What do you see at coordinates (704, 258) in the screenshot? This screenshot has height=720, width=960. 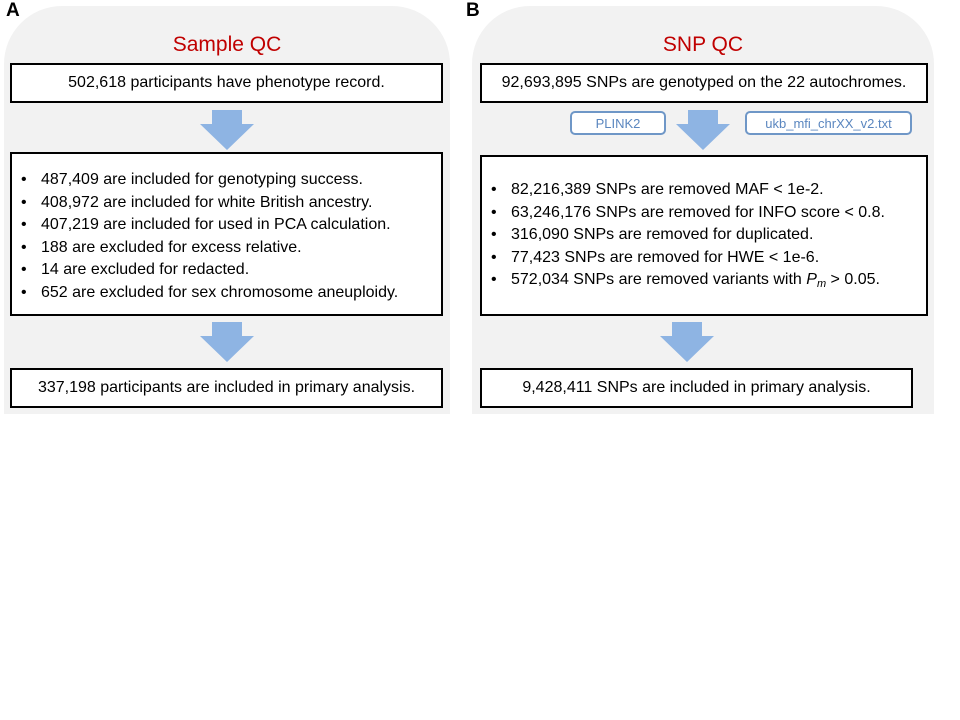 I see `snp-criterion: 77,423 SNPs are removed for HWE < 1e-6.` at bounding box center [704, 258].